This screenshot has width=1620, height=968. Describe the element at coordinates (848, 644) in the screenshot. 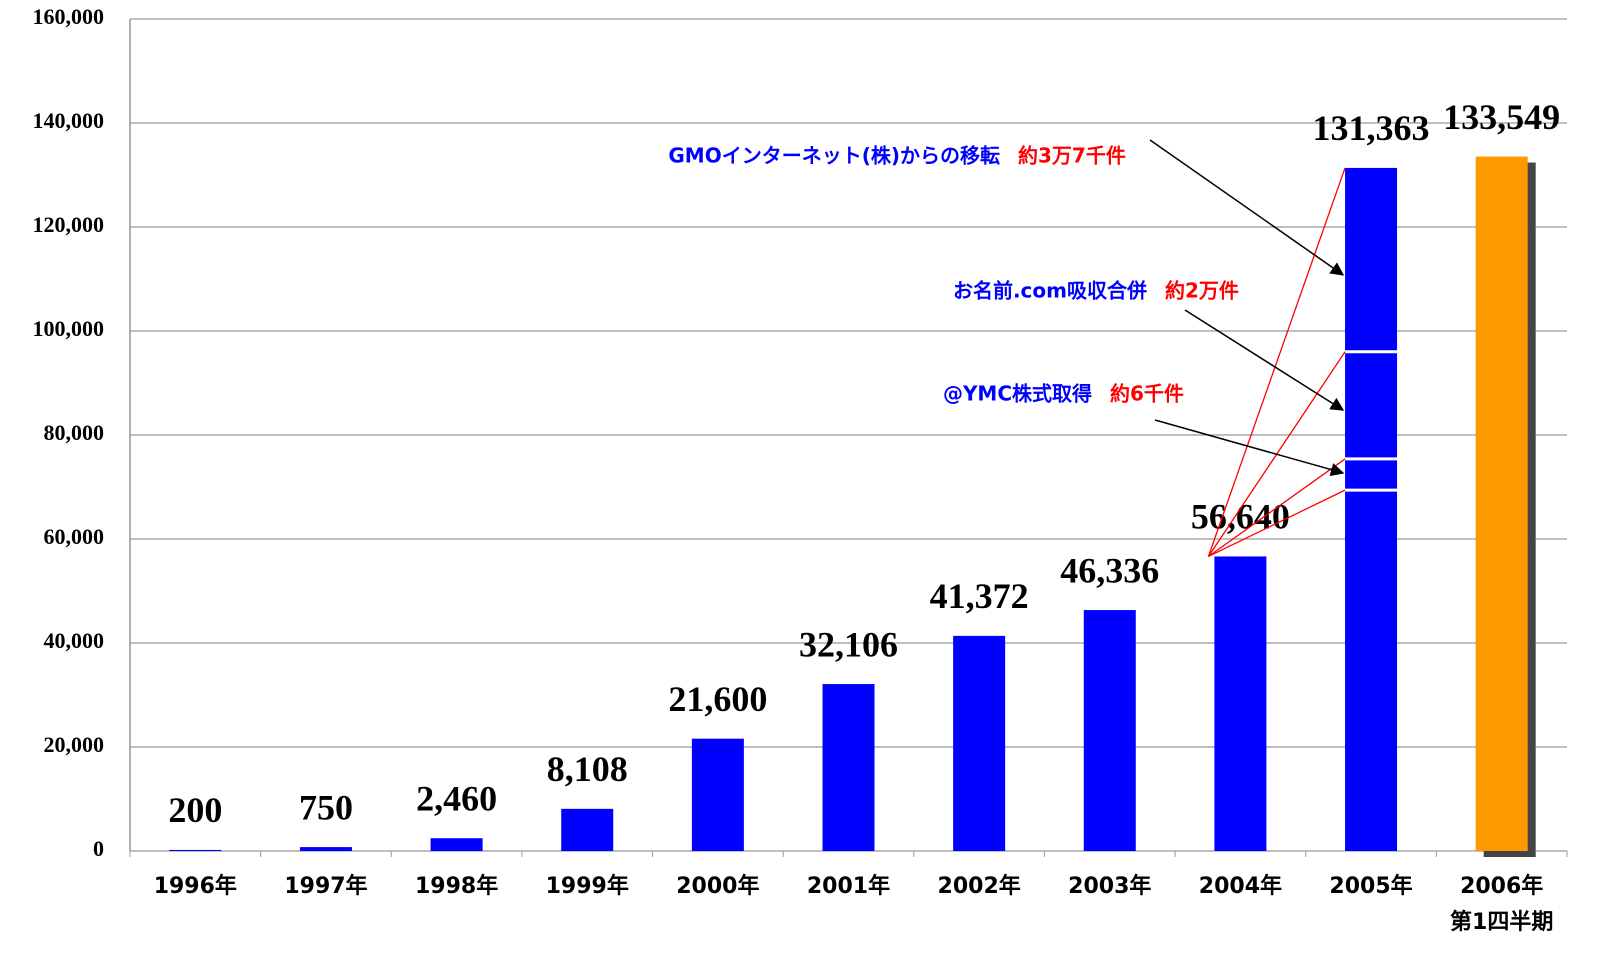

I see `value-label: 32,106` at that location.